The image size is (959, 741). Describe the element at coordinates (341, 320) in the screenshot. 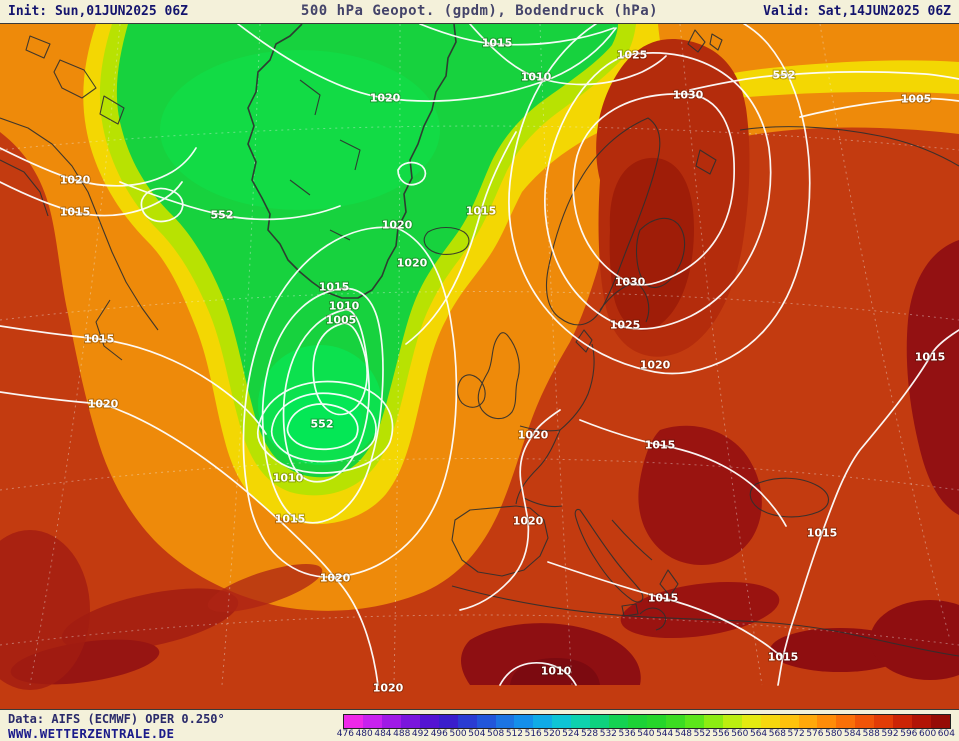

I see `contour-label: 1005` at that location.